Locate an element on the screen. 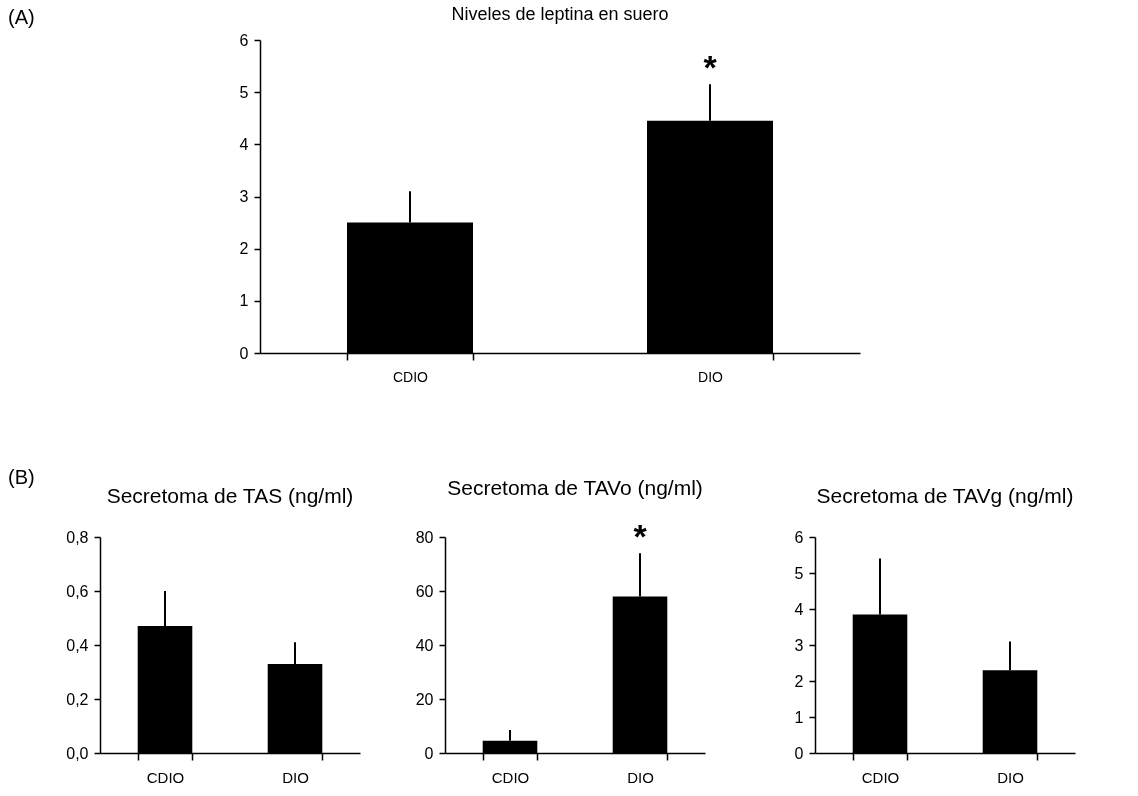  y-tick-label: 80 is located at coordinates (424, 537).